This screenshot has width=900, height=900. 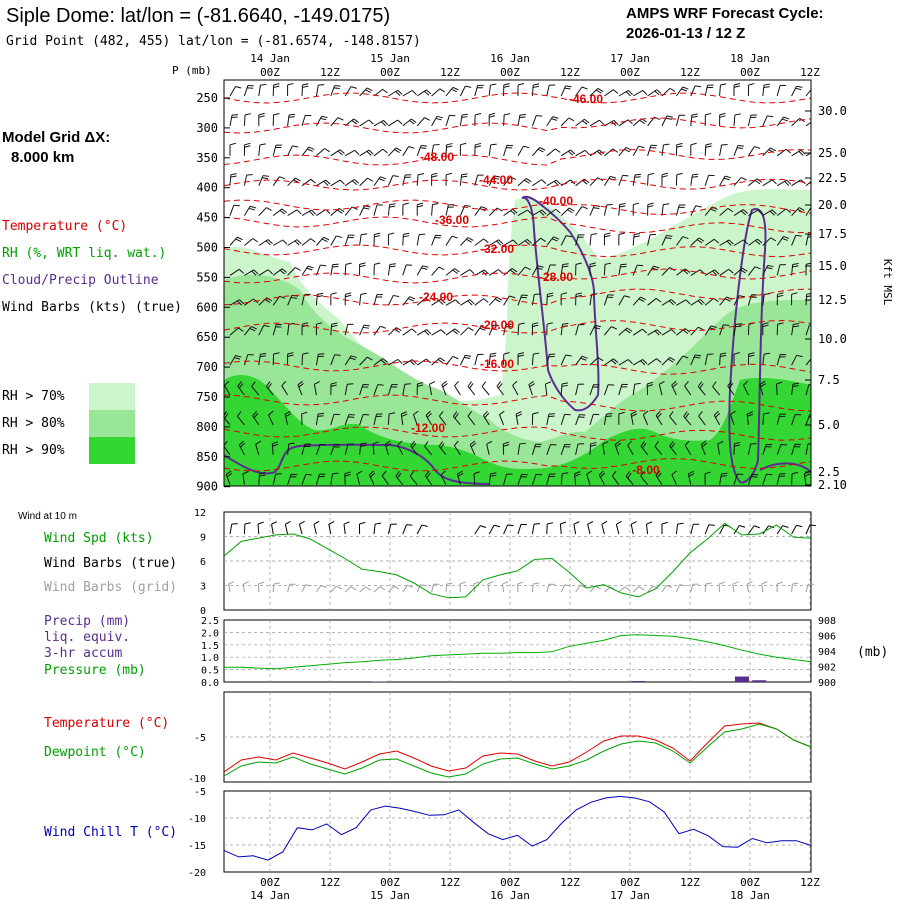 What do you see at coordinates (756, 527) in the screenshot?
I see `true-wind-barb-feather` at bounding box center [756, 527].